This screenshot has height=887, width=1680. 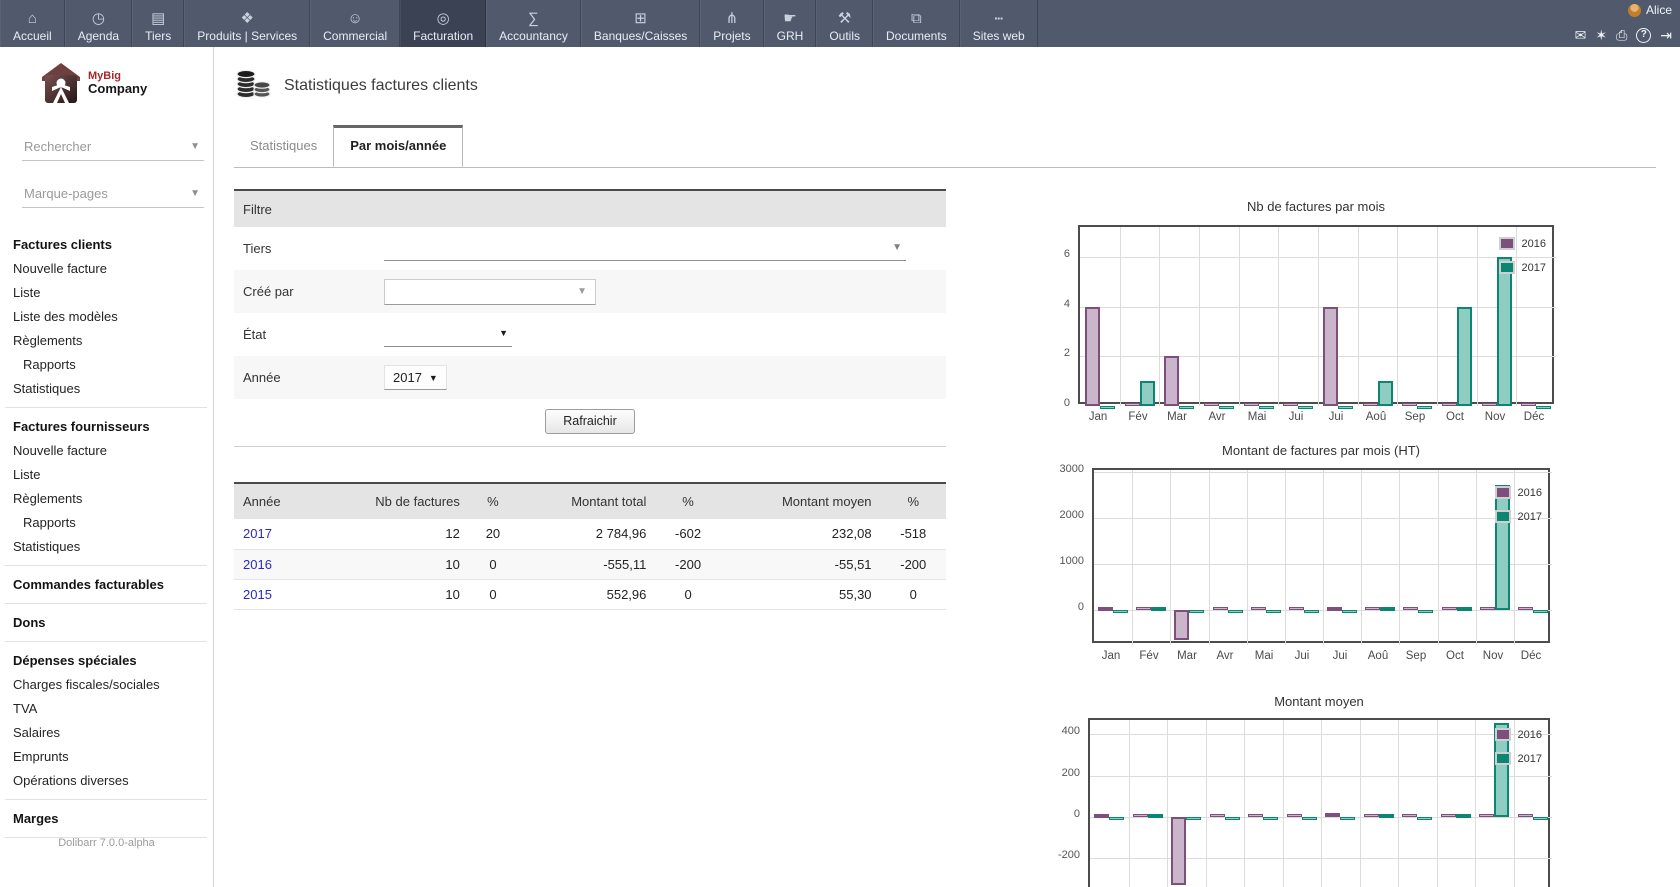 I want to click on sidebar-item-tva: TVA, so click(x=25, y=708).